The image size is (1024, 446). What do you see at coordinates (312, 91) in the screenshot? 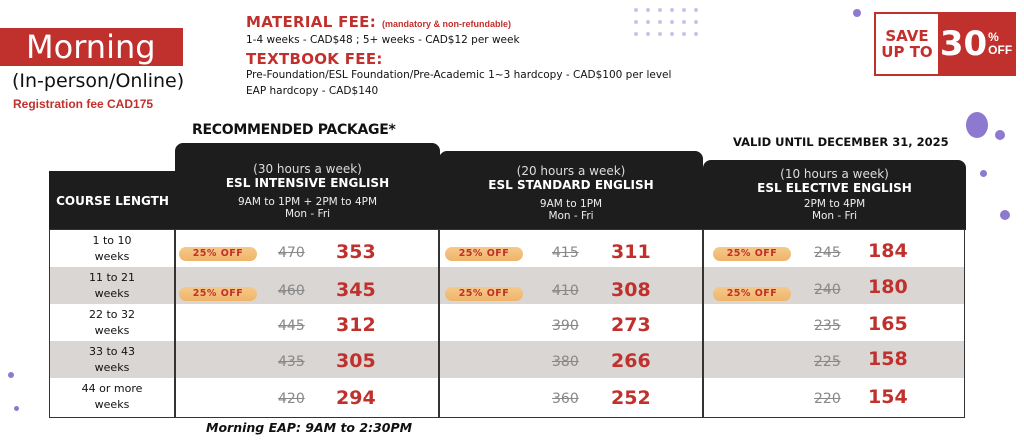
I see `textbook-fee-line-2: EAP hardcopy - CAD$140` at bounding box center [312, 91].